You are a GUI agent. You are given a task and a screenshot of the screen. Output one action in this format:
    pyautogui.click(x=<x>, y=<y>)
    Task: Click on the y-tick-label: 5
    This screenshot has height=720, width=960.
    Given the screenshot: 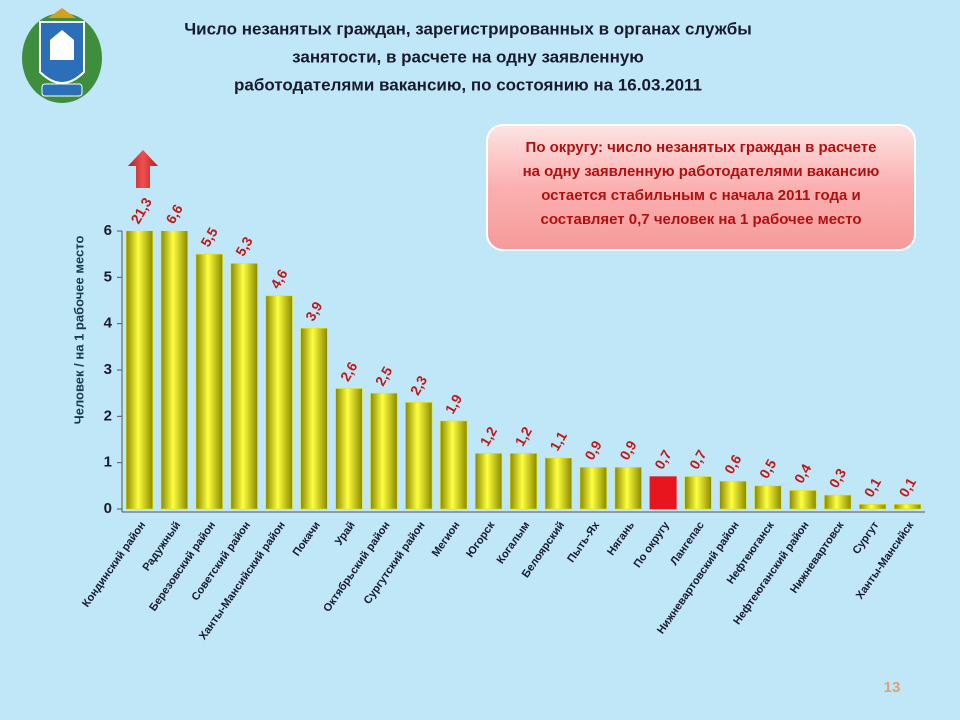 What is the action you would take?
    pyautogui.click(x=108, y=276)
    